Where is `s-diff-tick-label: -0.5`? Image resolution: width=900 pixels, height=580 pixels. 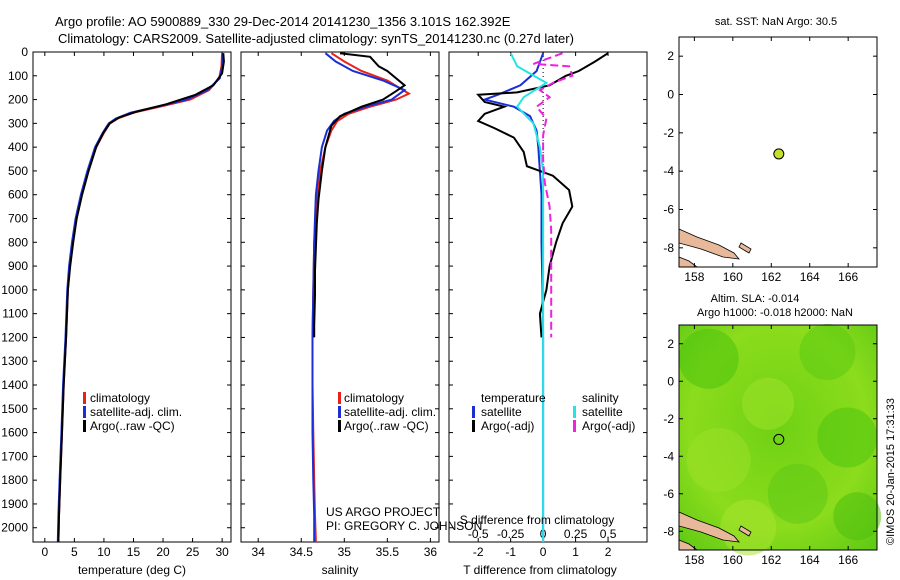 s-diff-tick-label: -0.5 is located at coordinates (478, 534).